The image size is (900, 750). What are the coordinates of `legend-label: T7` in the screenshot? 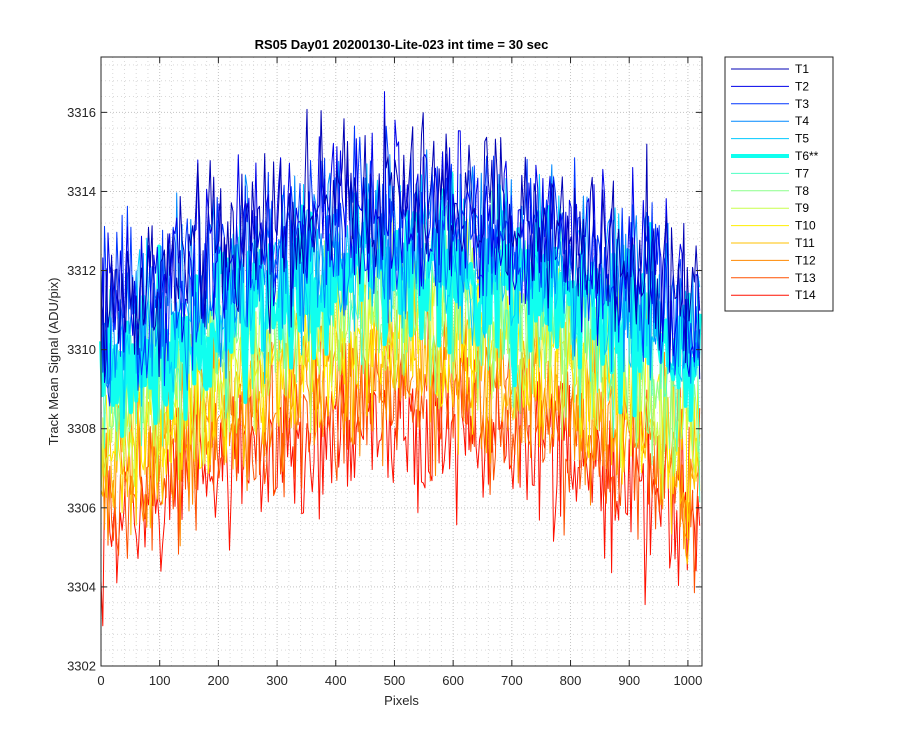 It's located at (802, 173).